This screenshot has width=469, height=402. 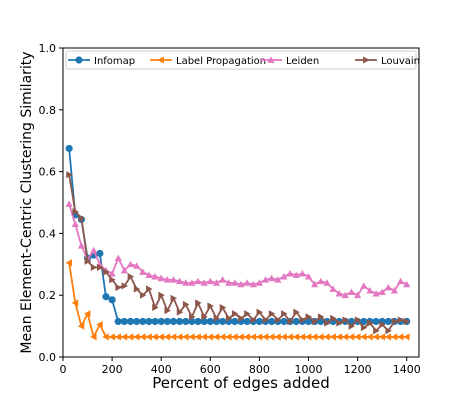 What do you see at coordinates (160, 60) in the screenshot?
I see `legend-marker-label-propagation` at bounding box center [160, 60].